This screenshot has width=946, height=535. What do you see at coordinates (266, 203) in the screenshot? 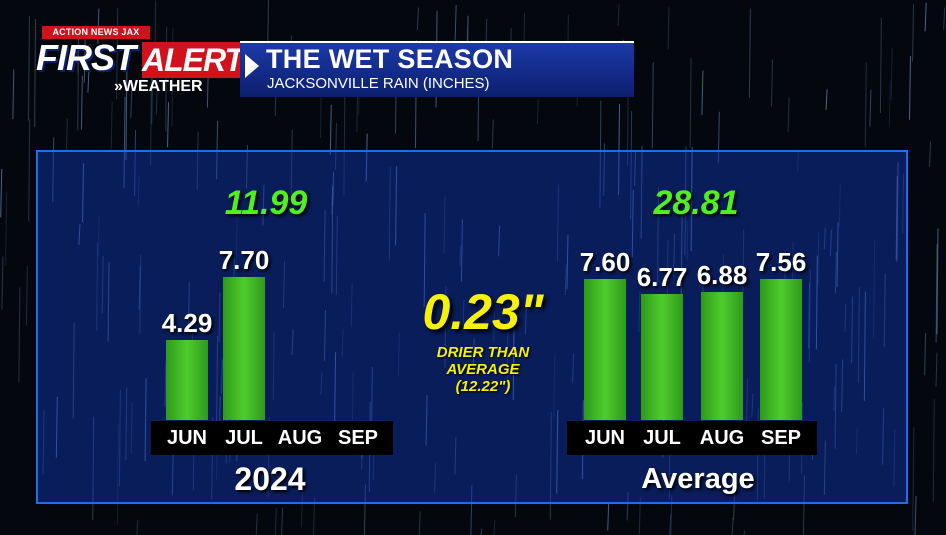
I see `total-2024: 11.99` at bounding box center [266, 203].